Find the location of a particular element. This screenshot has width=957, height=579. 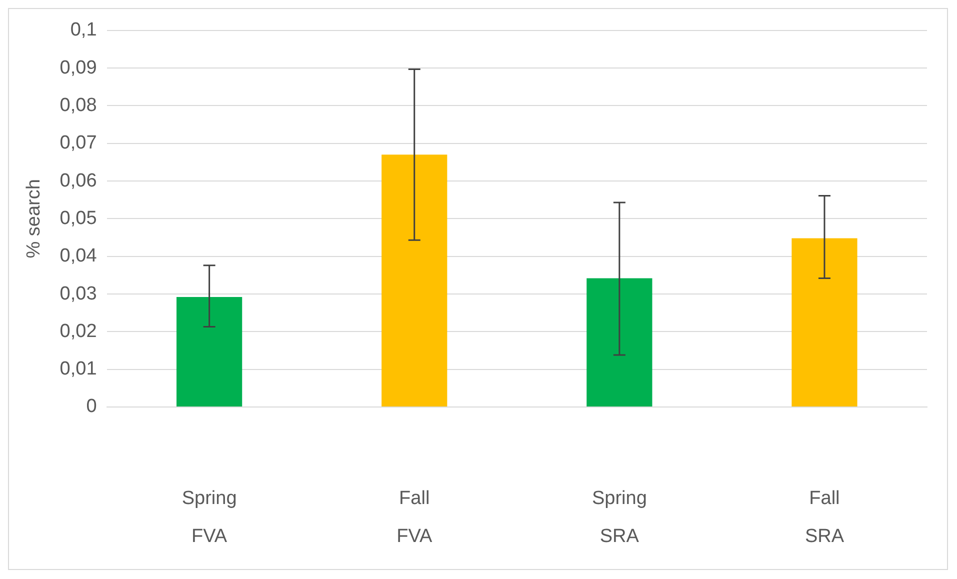

y-tick-label: 0,06 is located at coordinates (78, 181).